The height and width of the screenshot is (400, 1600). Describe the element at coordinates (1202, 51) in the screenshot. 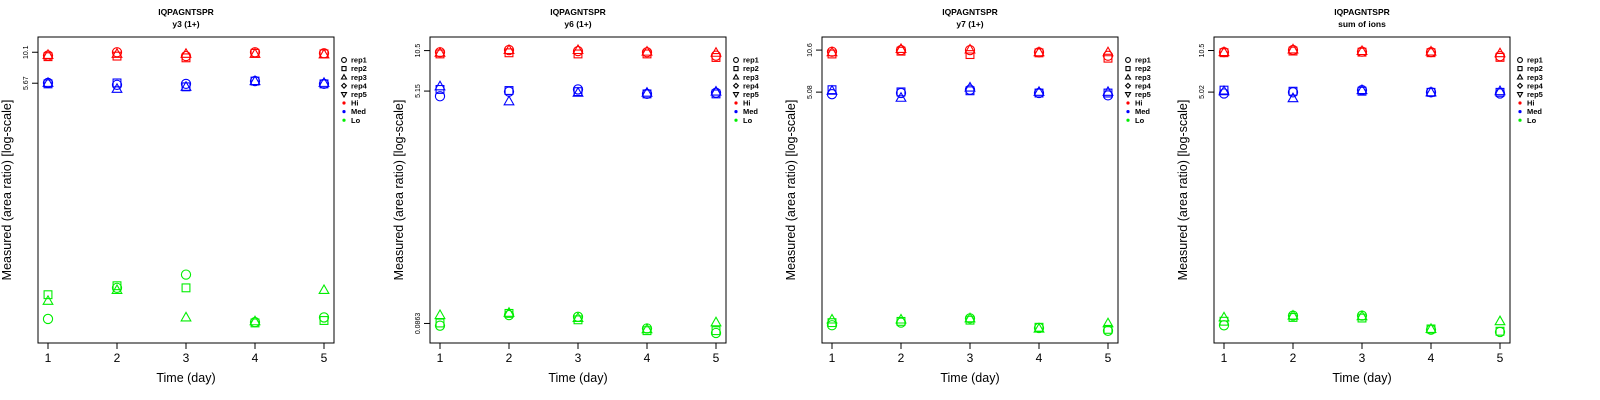

I see `y-tick-label: 10.5` at that location.